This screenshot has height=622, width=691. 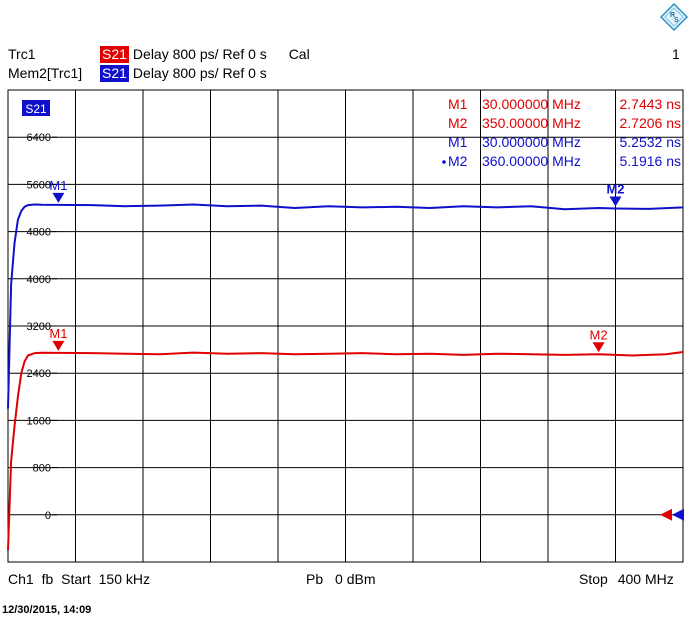 I want to click on trace-scale-1: 800 ps/, so click(x=195, y=54).